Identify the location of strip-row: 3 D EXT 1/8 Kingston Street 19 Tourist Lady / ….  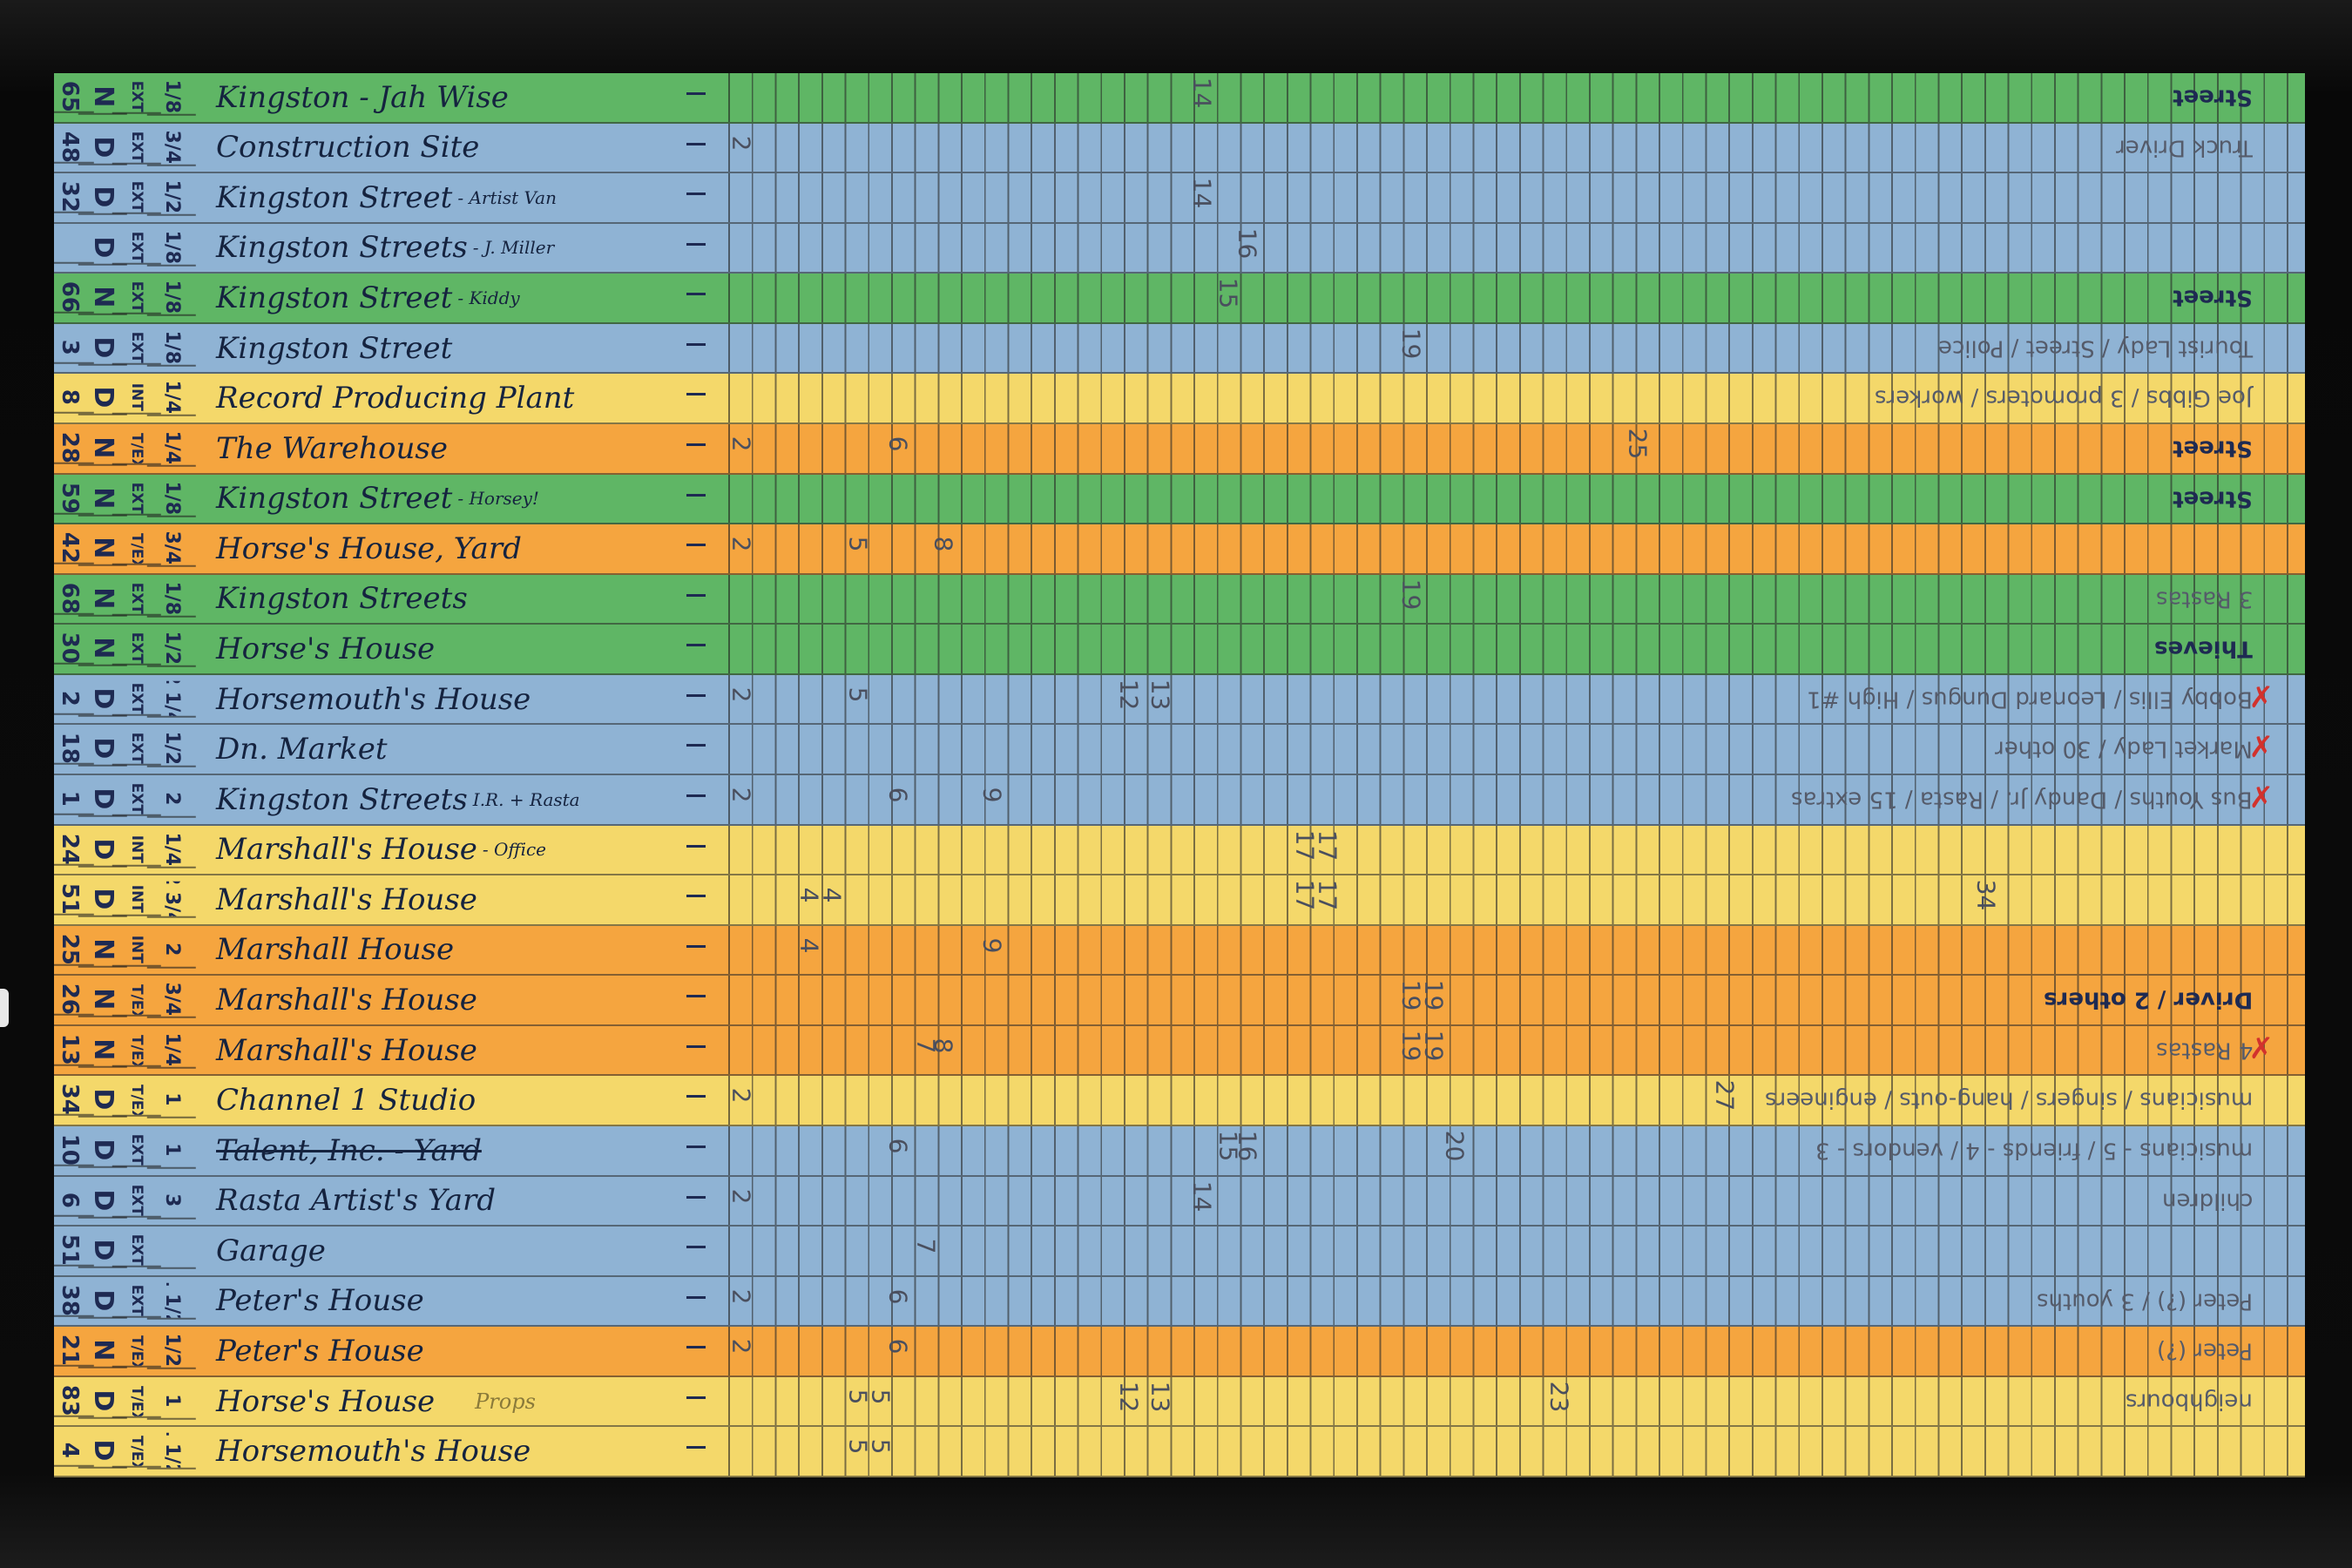
(1179, 349).